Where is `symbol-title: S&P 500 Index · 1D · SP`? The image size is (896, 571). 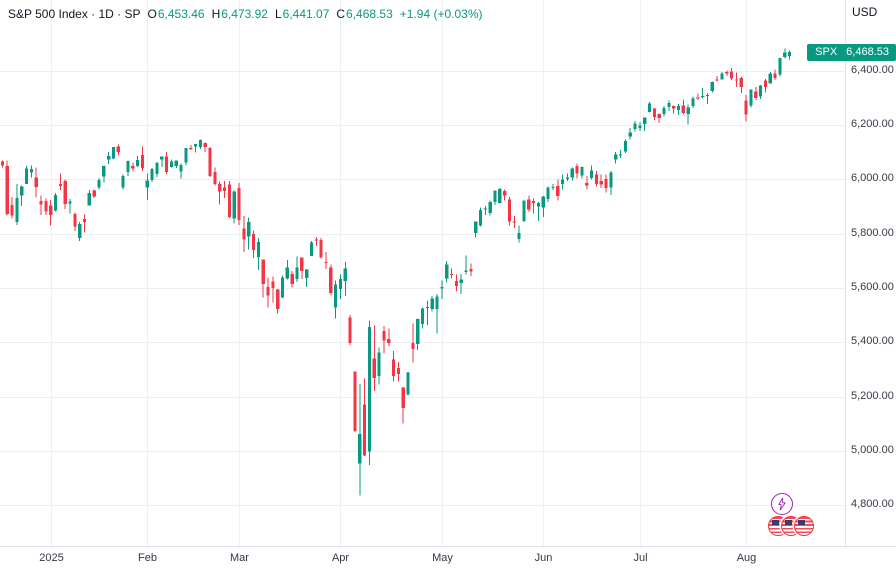 symbol-title: S&P 500 Index · 1D · SP is located at coordinates (74, 14).